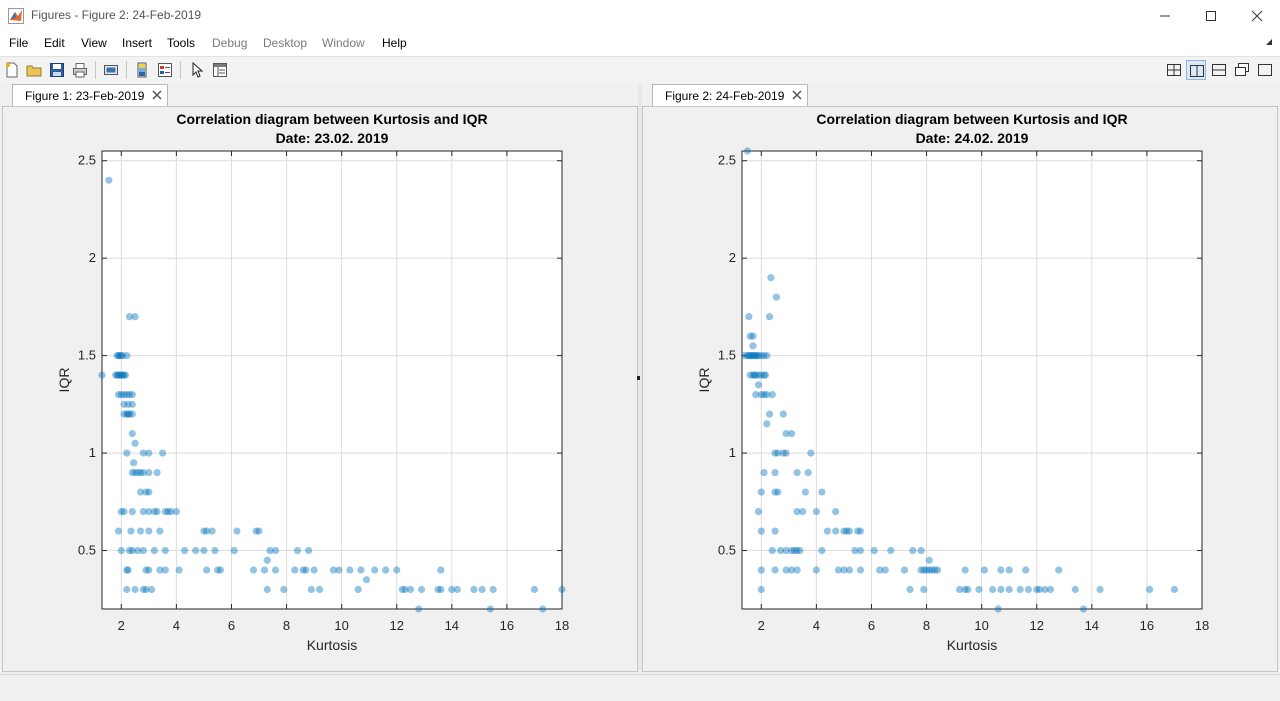 The height and width of the screenshot is (701, 1280). I want to click on edit-plot-button, so click(197, 70).